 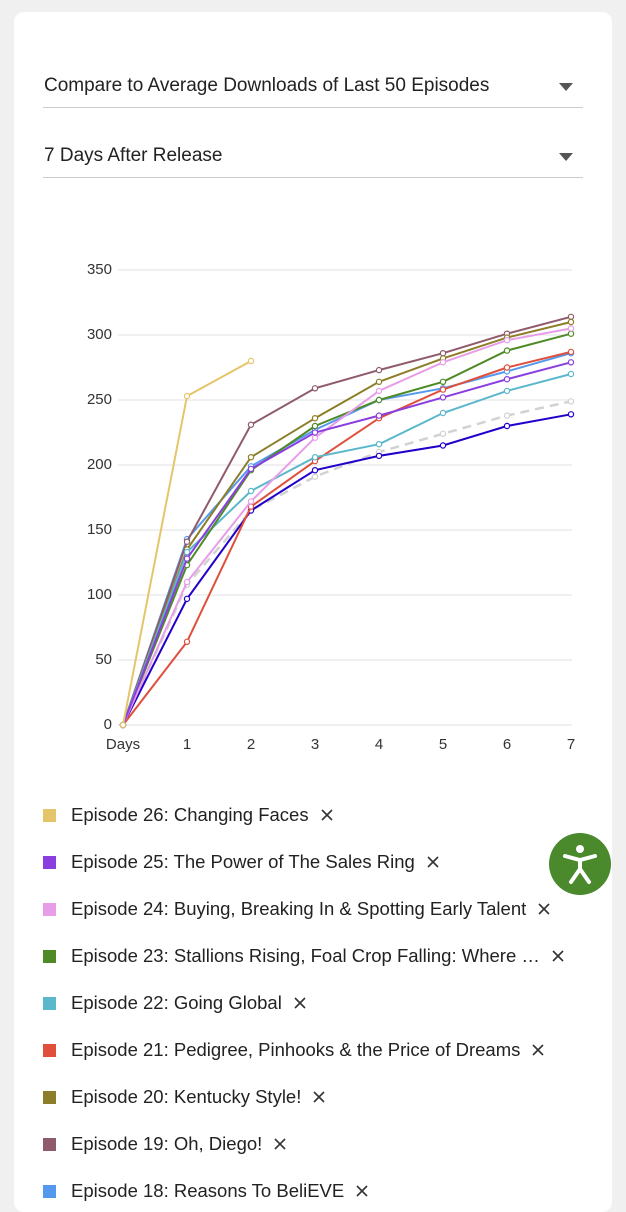 I want to click on legend-item: Episode 20: Kentucky Style!, so click(x=315, y=1097).